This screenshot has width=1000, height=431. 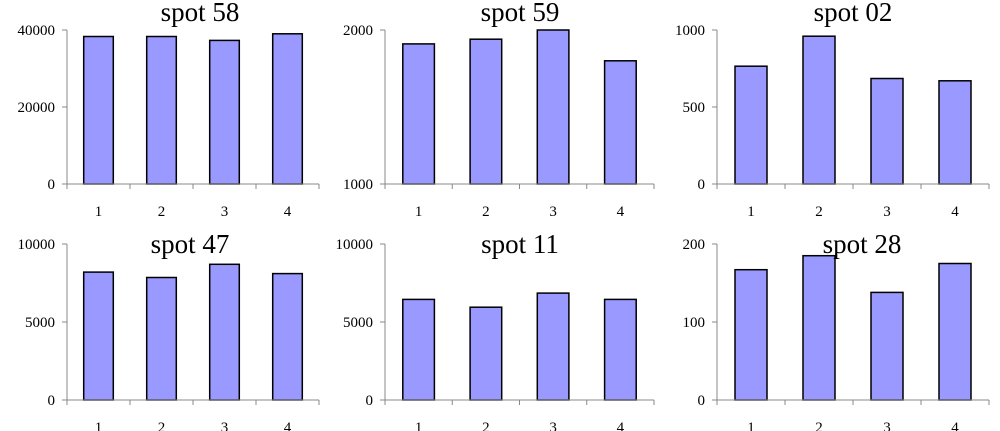 I want to click on y-tick-label: 100, so click(x=694, y=323).